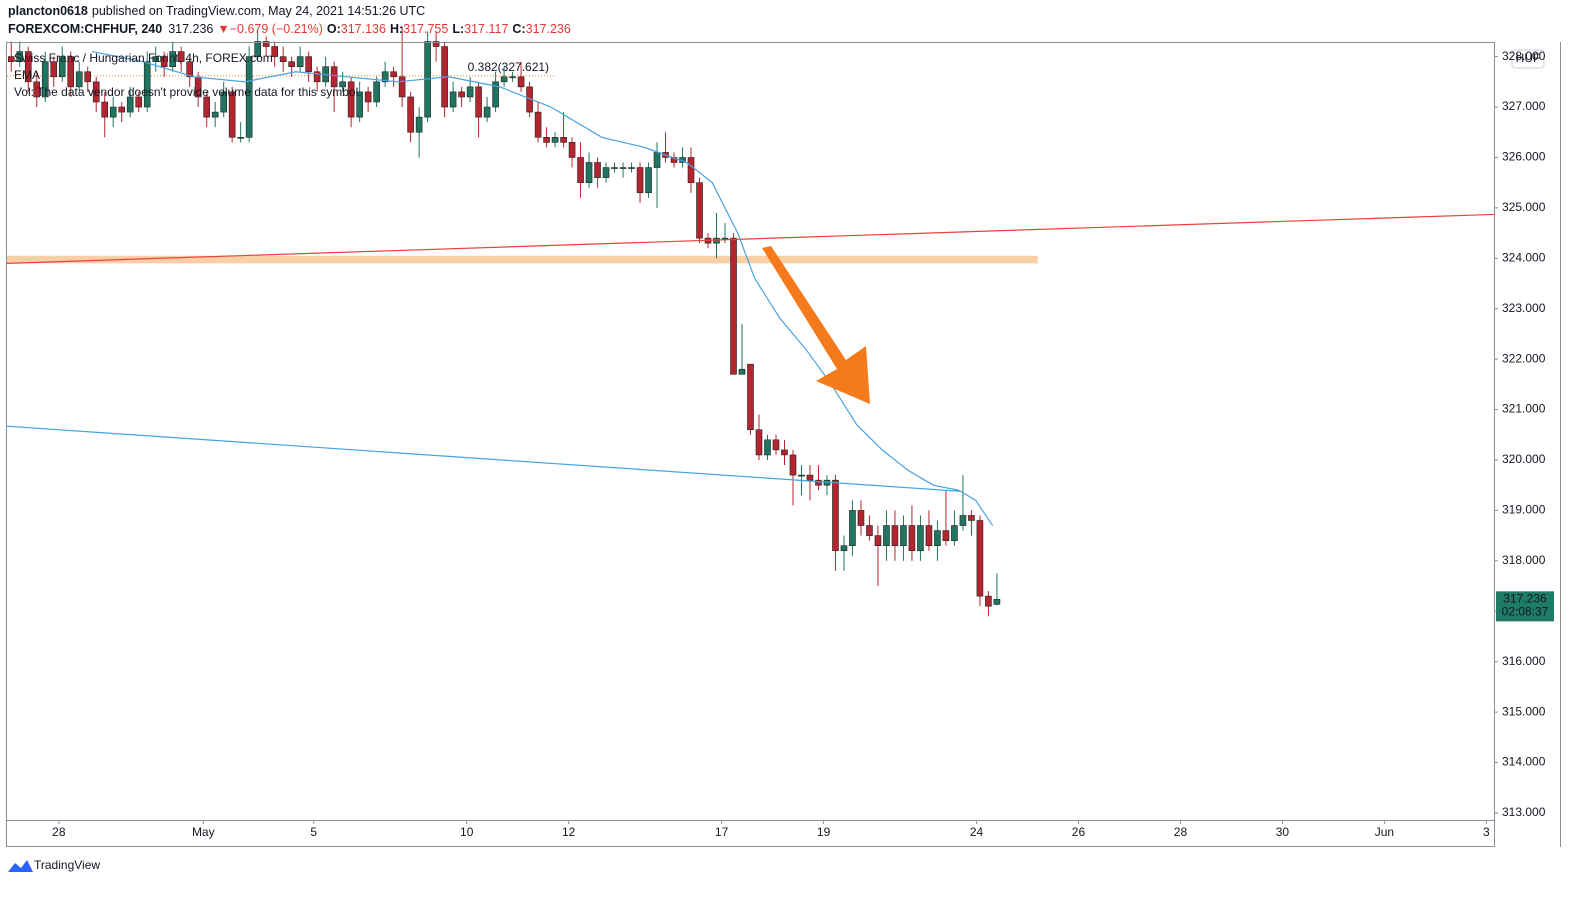 Image resolution: width=1591 pixels, height=897 pixels. Describe the element at coordinates (569, 832) in the screenshot. I see `x-tick-label: 12` at that location.